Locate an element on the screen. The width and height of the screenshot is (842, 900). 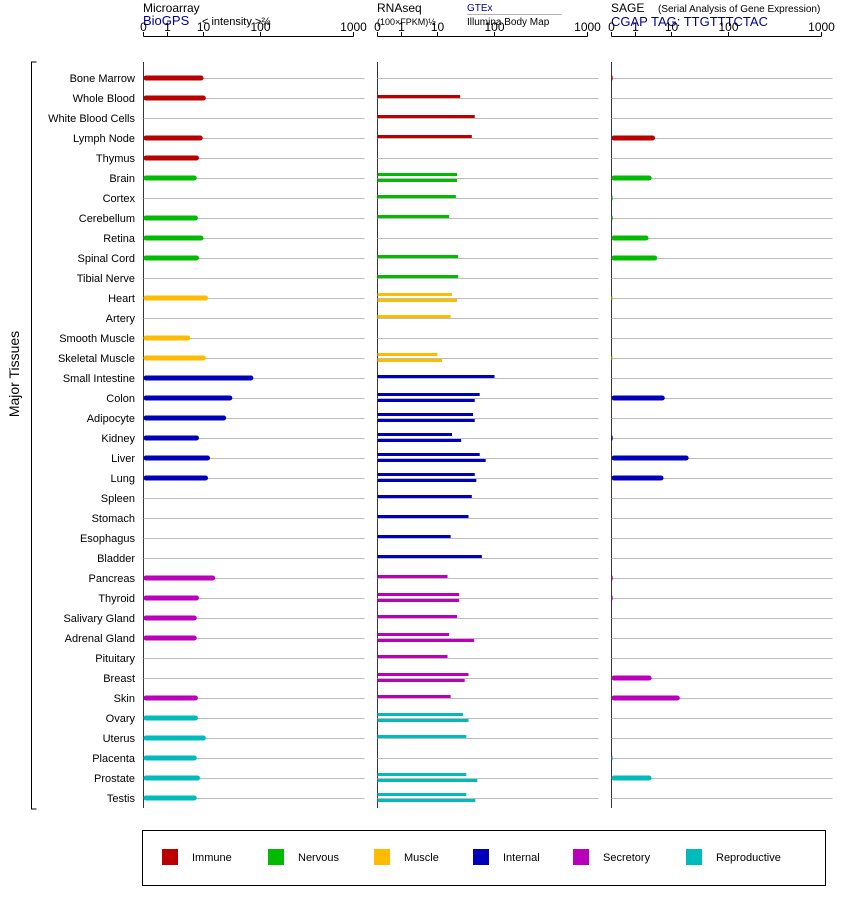
rnaseq-bar-small-intestine is located at coordinates (436, 376).